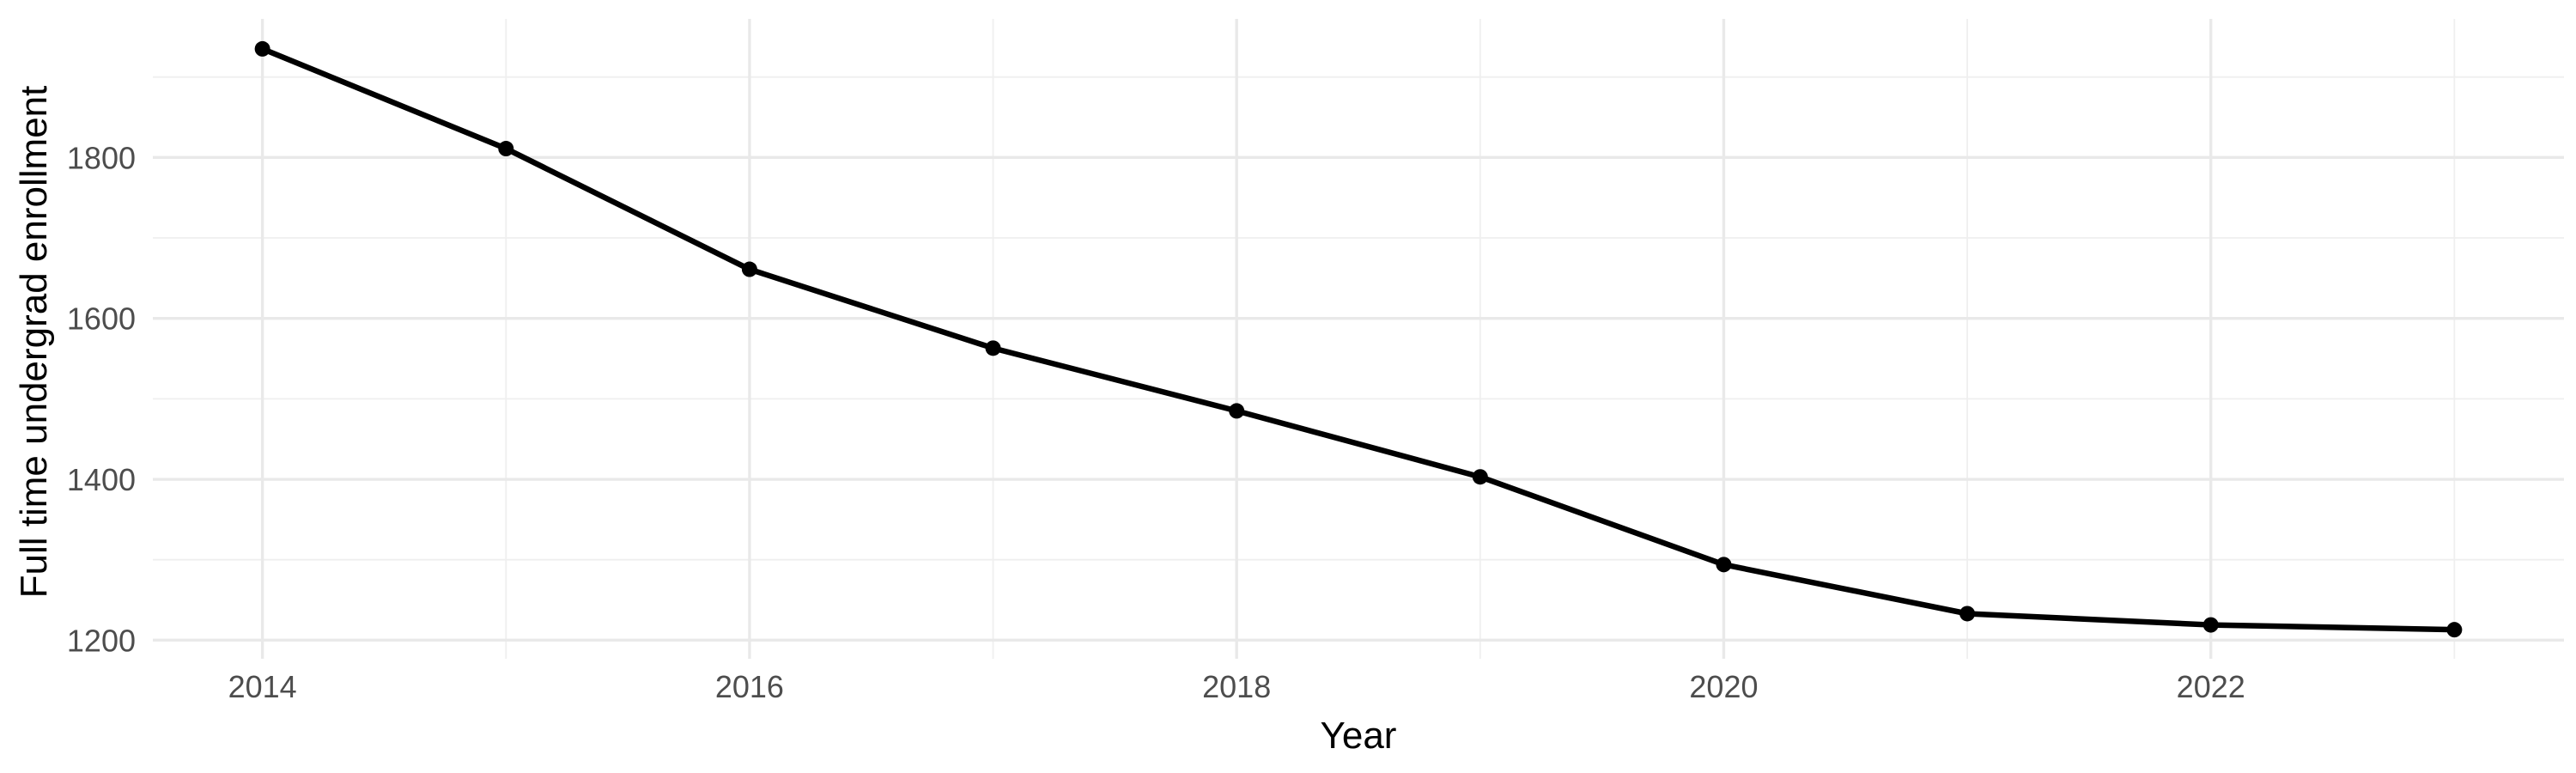  What do you see at coordinates (101, 399) in the screenshot?
I see `y-axis-tick-labels: 1200 1400 1600 1800` at bounding box center [101, 399].